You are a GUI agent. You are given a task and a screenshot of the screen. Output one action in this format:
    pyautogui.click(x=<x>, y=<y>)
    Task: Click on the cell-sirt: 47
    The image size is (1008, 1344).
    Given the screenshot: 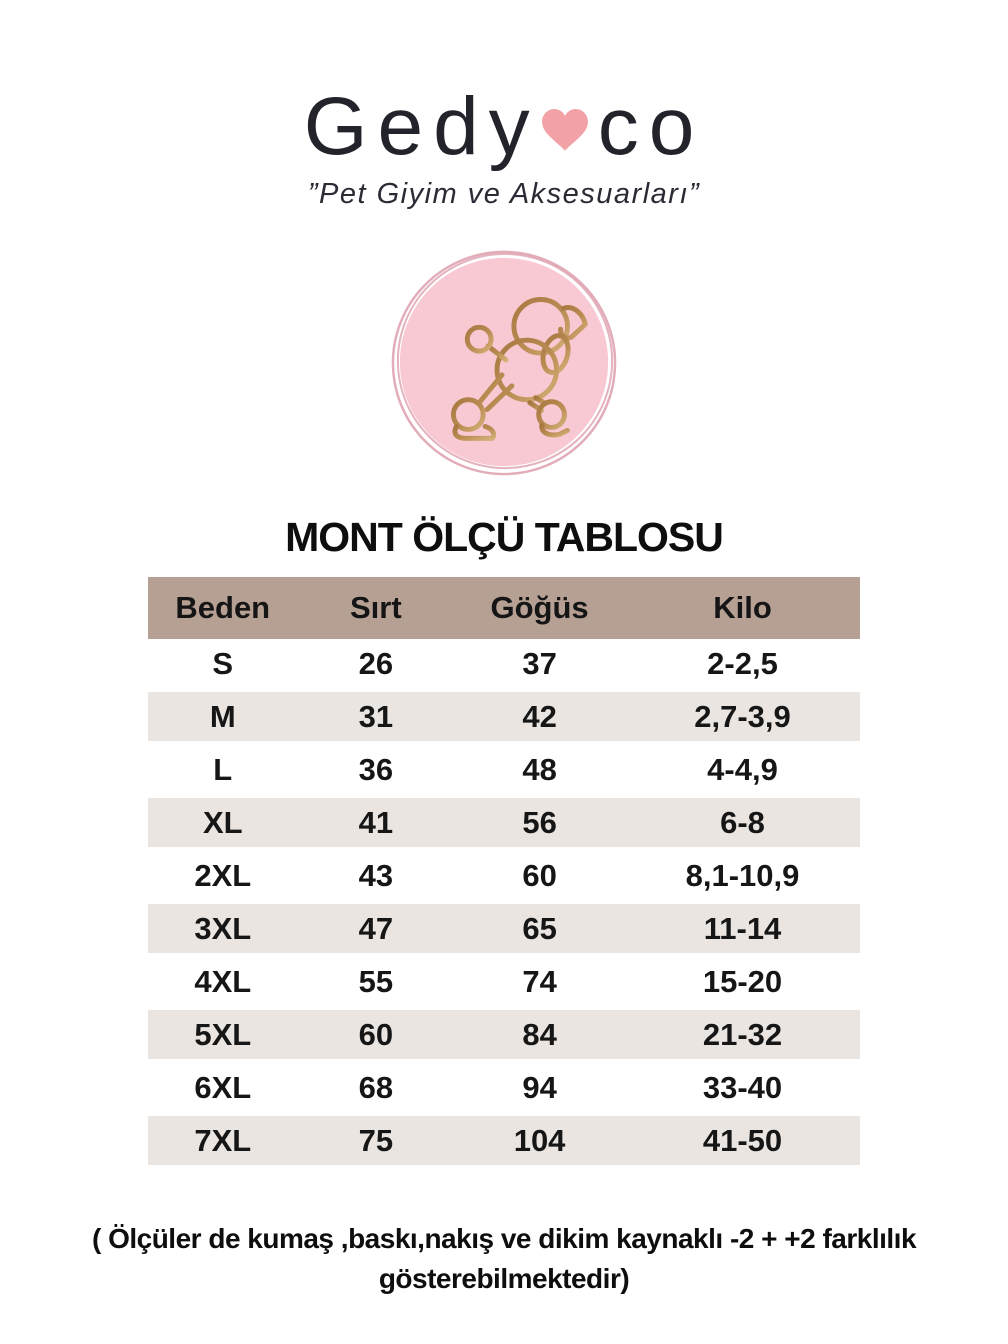 What is the action you would take?
    pyautogui.click(x=376, y=930)
    